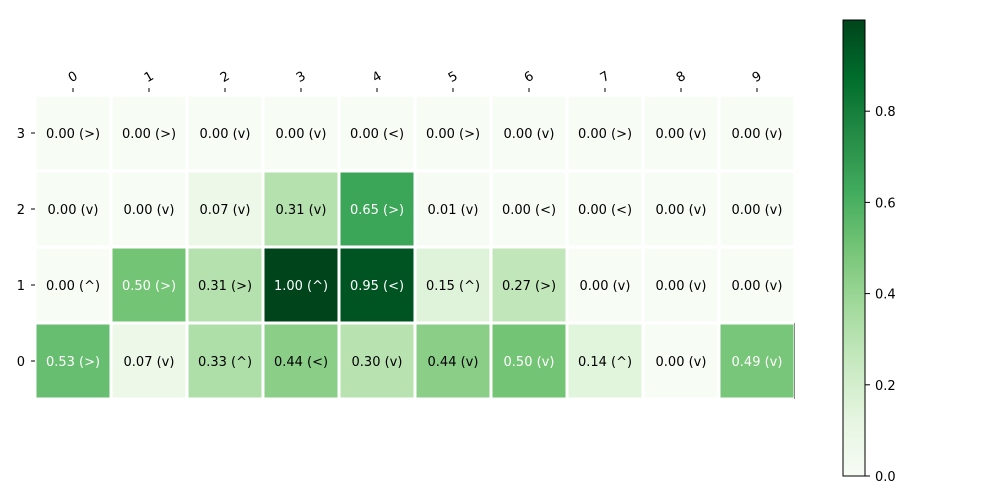 The width and height of the screenshot is (1000, 500). Describe the element at coordinates (225, 77) in the screenshot. I see `x-tick-label: 2` at that location.